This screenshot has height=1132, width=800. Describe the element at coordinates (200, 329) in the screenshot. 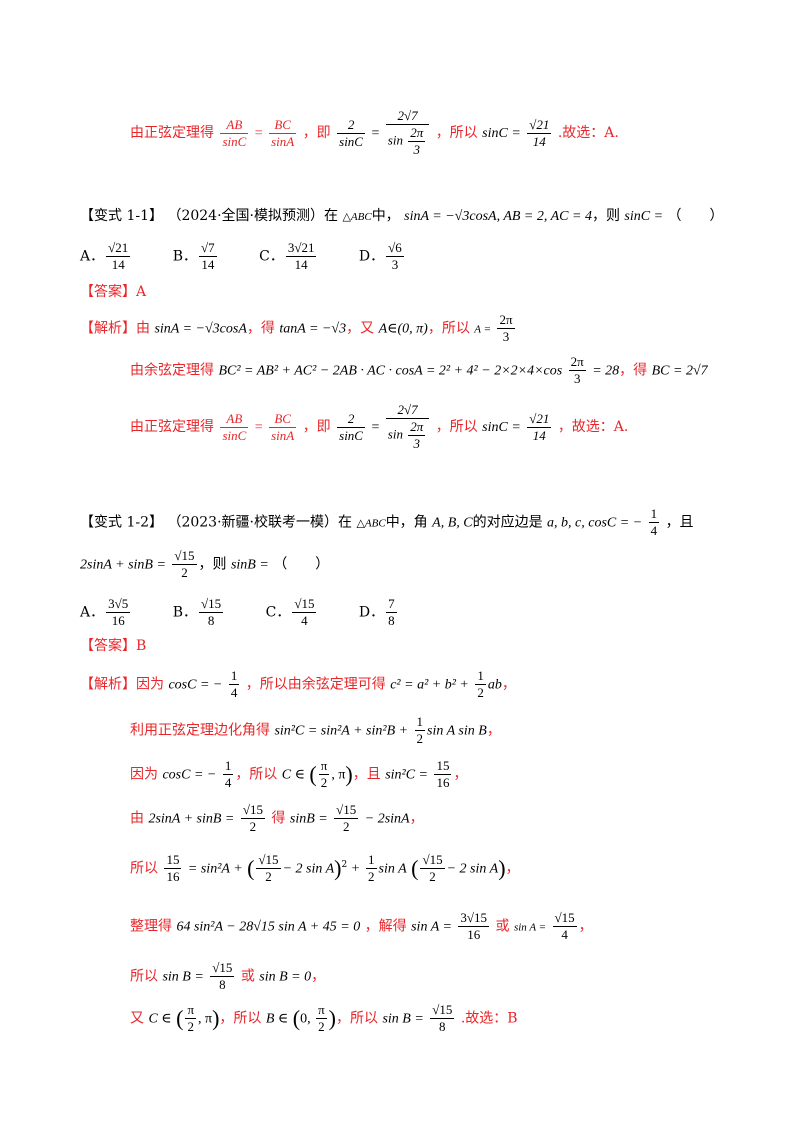

I see `math: sinA = −√3cosA` at that location.